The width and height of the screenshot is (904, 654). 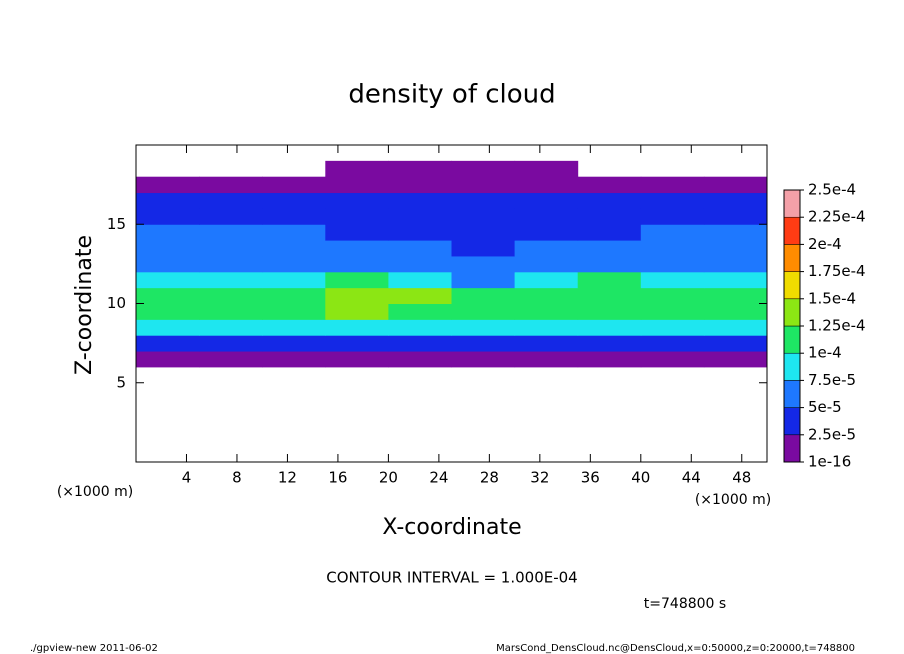 I want to click on y-unit: (×1000 m), so click(x=95, y=492).